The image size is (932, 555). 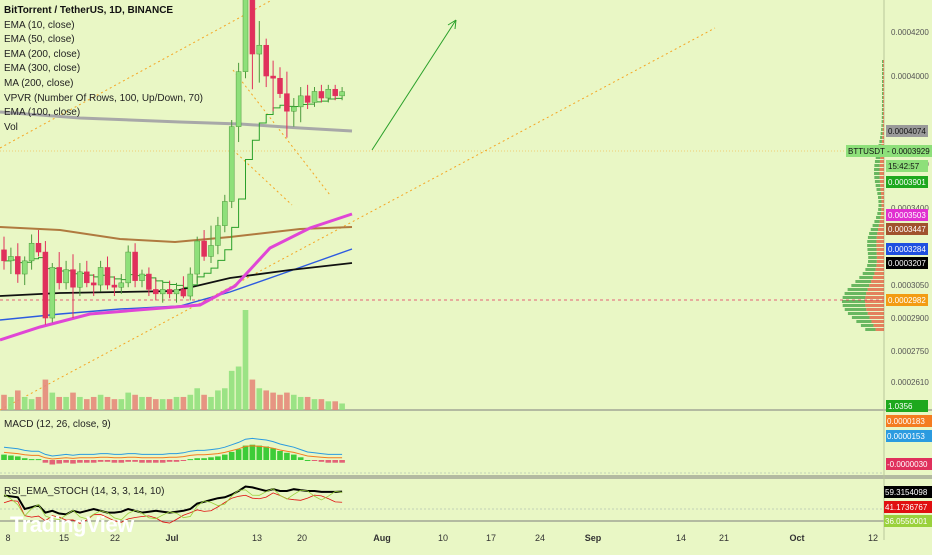 I want to click on indicator-ema50: EMA (50, close), so click(x=39, y=40).